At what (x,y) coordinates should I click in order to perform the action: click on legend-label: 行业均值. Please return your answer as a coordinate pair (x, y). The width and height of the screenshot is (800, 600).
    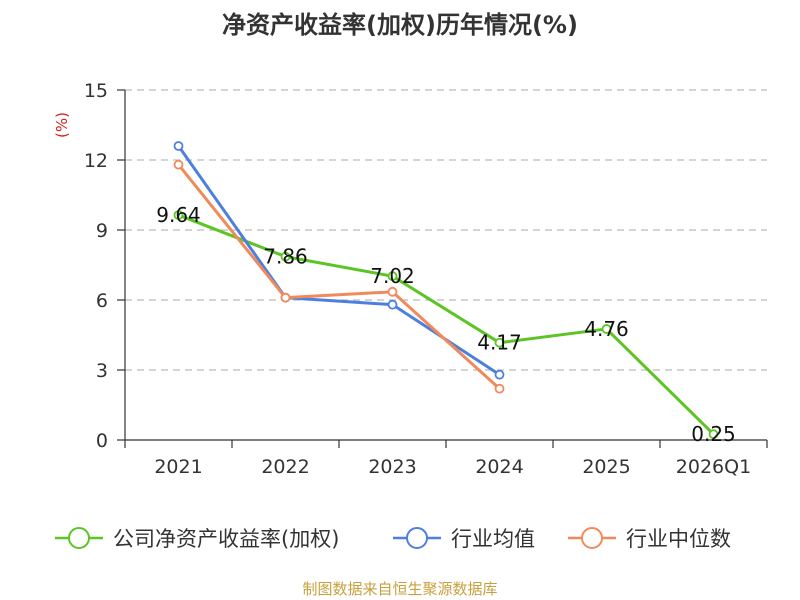
    Looking at the image, I should click on (493, 539).